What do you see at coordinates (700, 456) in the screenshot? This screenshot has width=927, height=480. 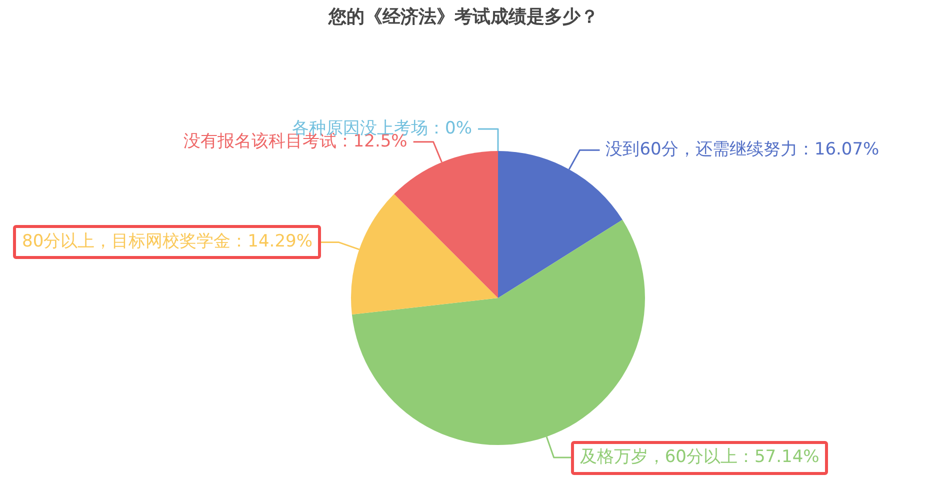 I see `slice-label: 及格万岁，60分以上：57.14%` at bounding box center [700, 456].